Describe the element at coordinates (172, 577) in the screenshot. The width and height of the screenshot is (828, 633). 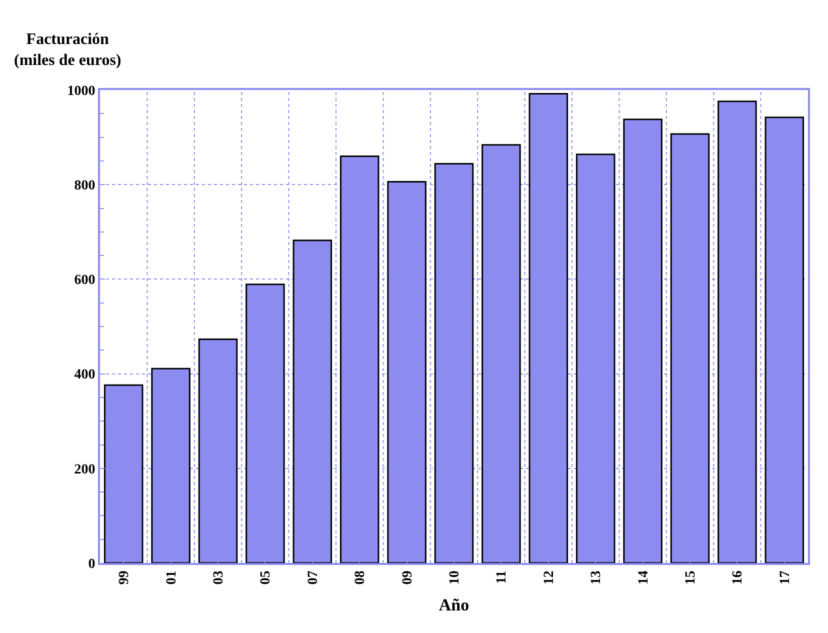
I see `x-tick-label: 01` at that location.